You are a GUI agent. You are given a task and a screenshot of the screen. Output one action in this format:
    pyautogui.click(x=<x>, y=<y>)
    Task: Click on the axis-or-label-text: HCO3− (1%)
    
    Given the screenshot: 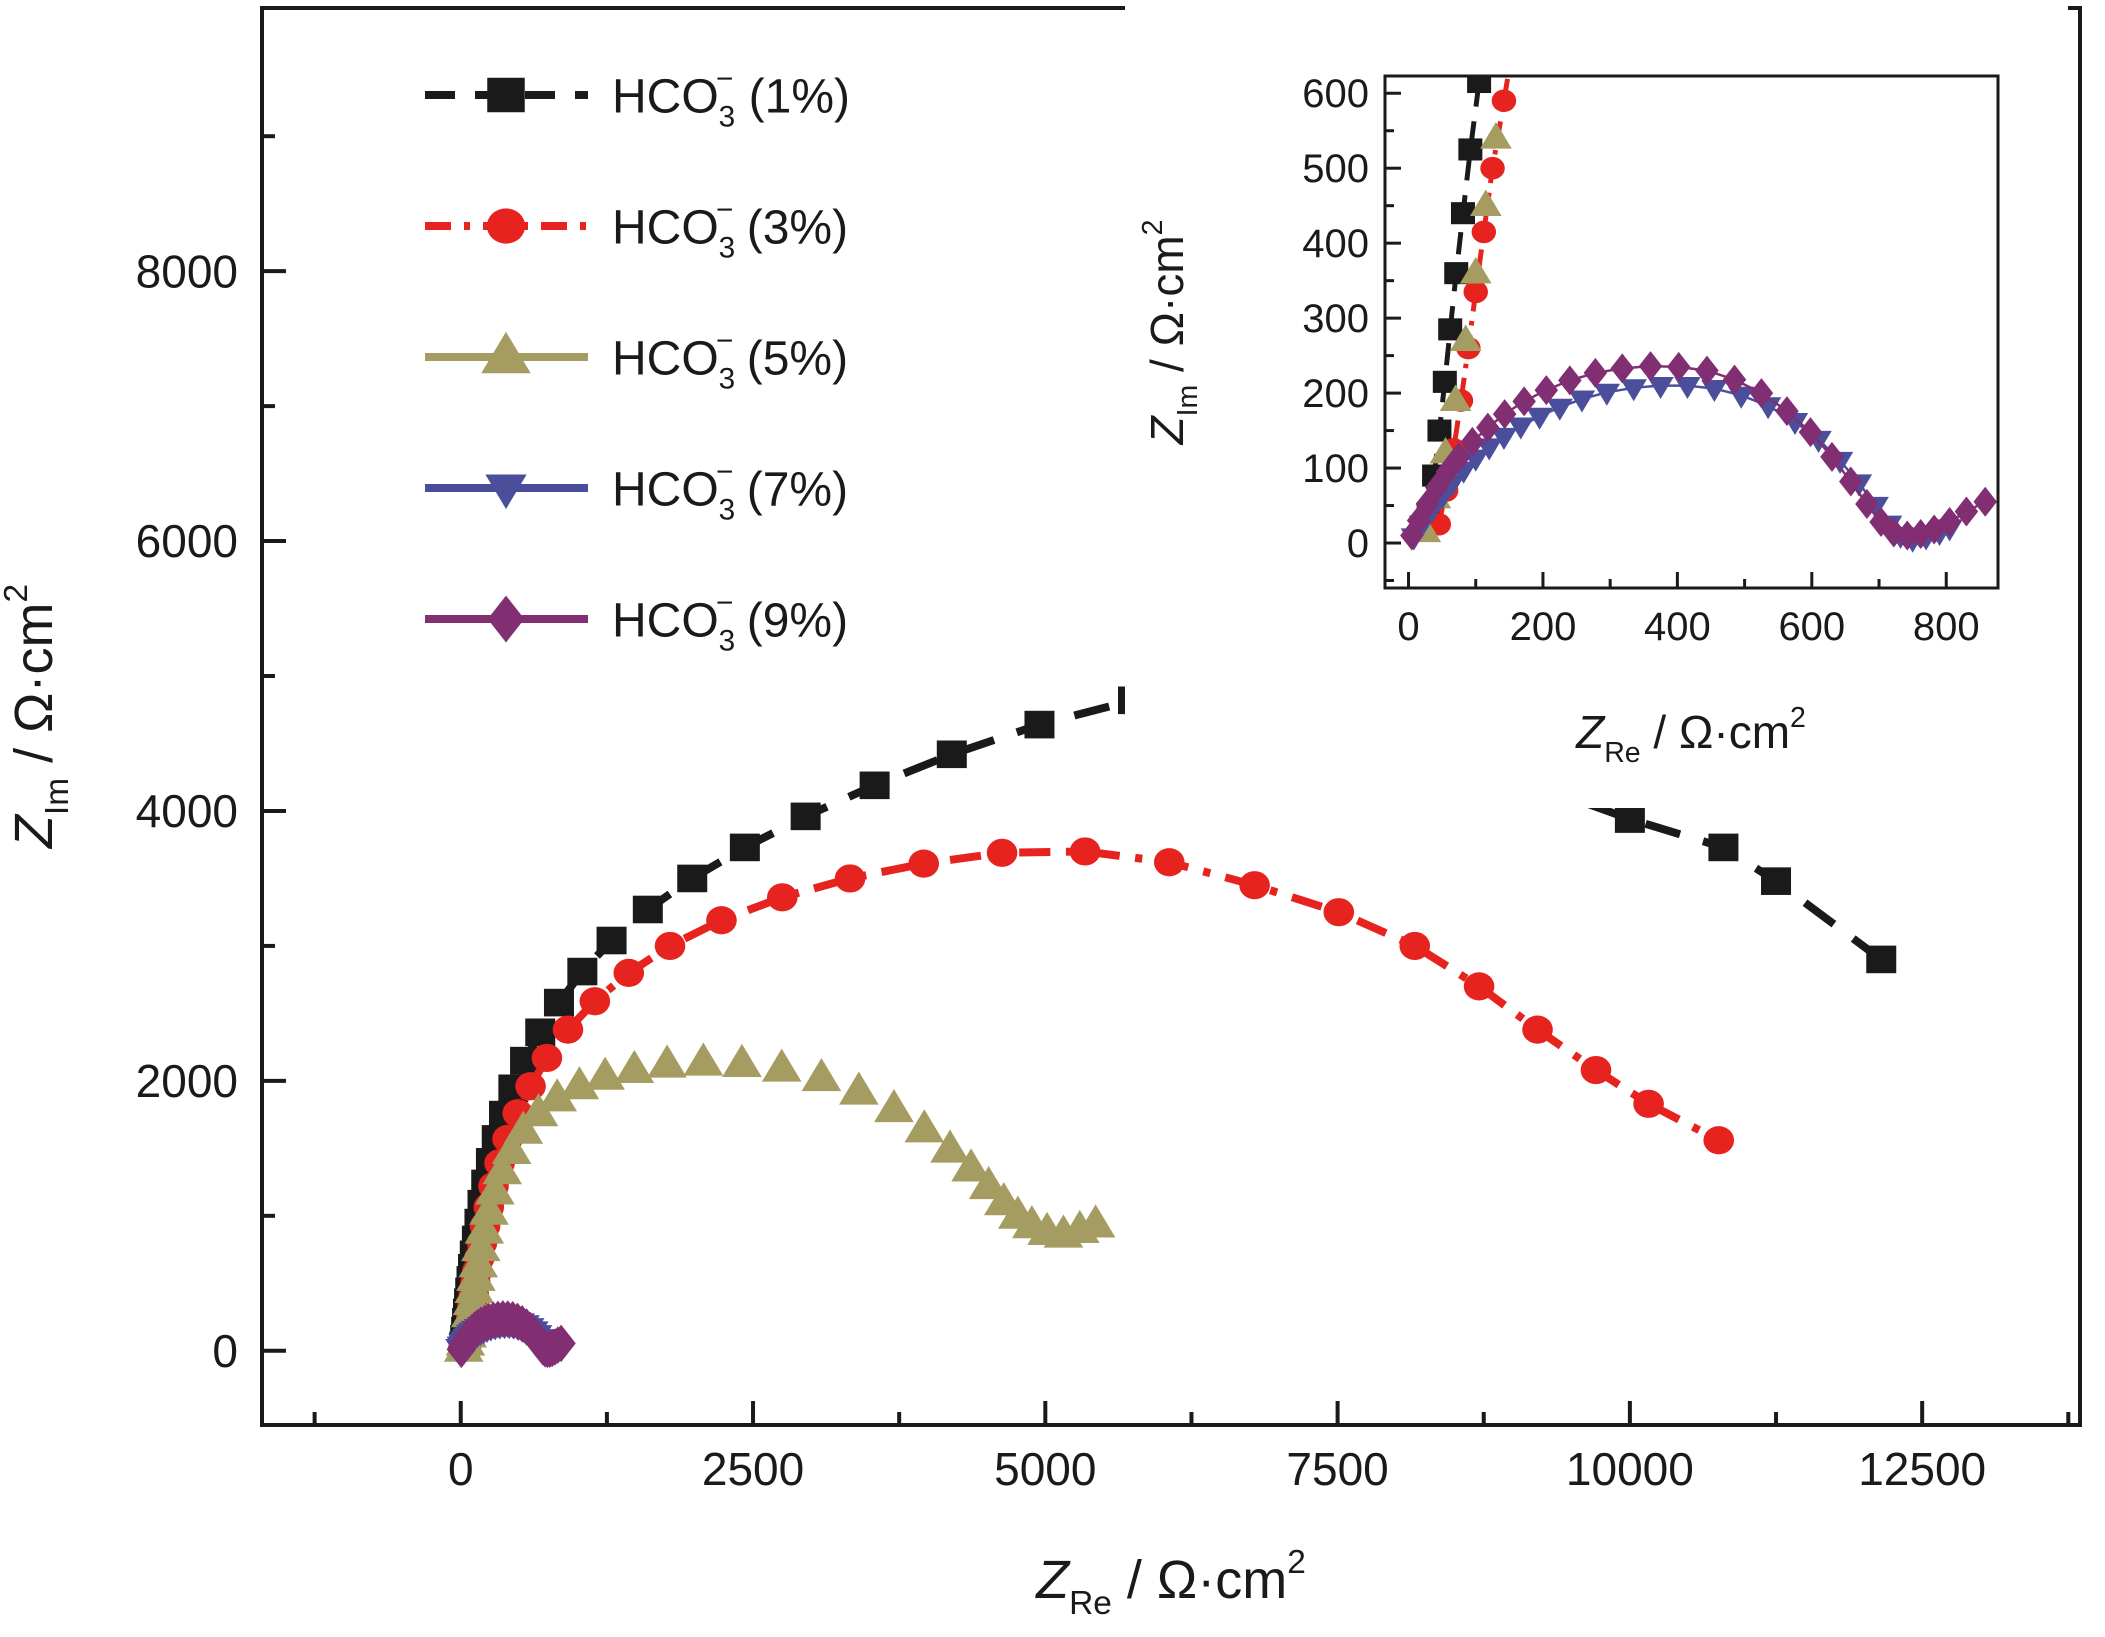 What is the action you would take?
    pyautogui.click(x=731, y=97)
    